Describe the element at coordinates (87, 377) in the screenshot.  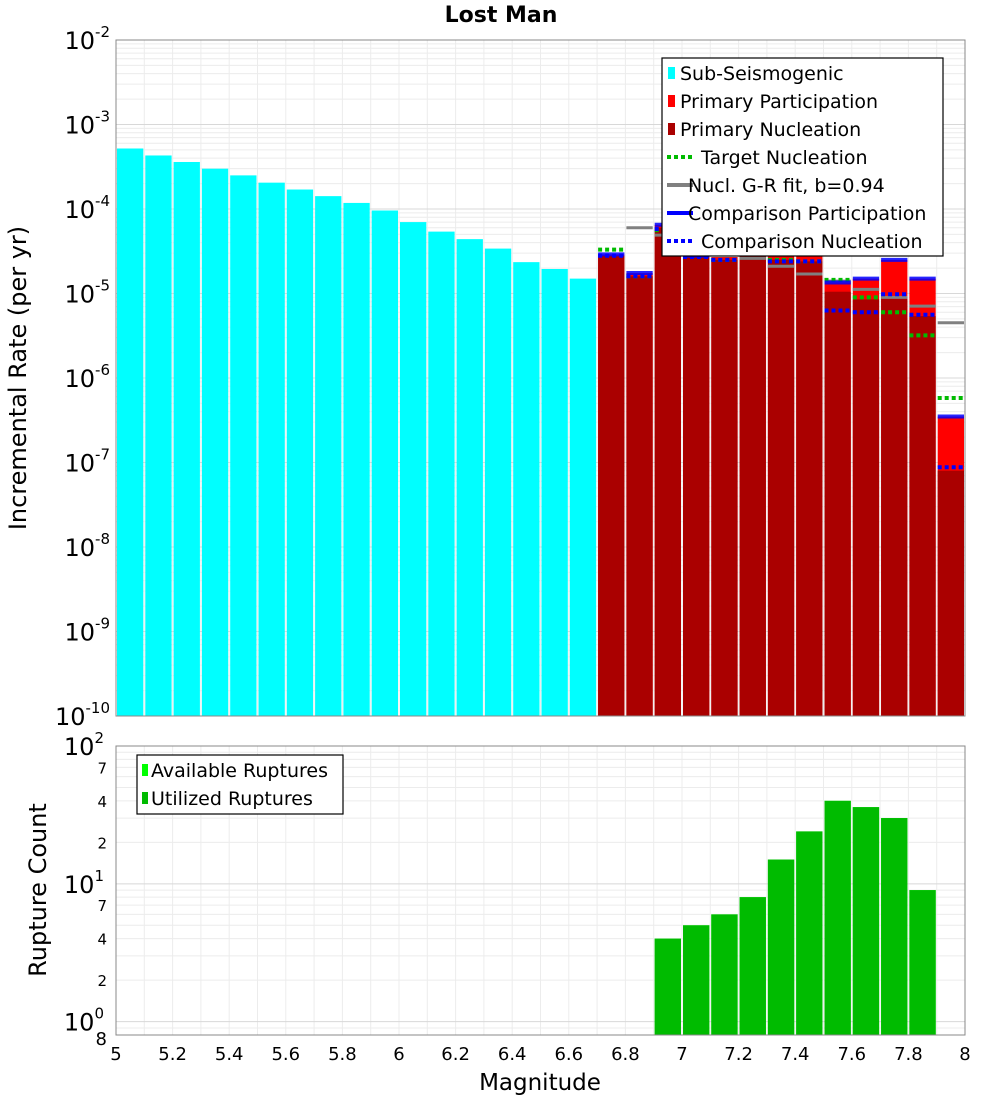
I see `top-y-tick-label: 10⁻⁶` at that location.